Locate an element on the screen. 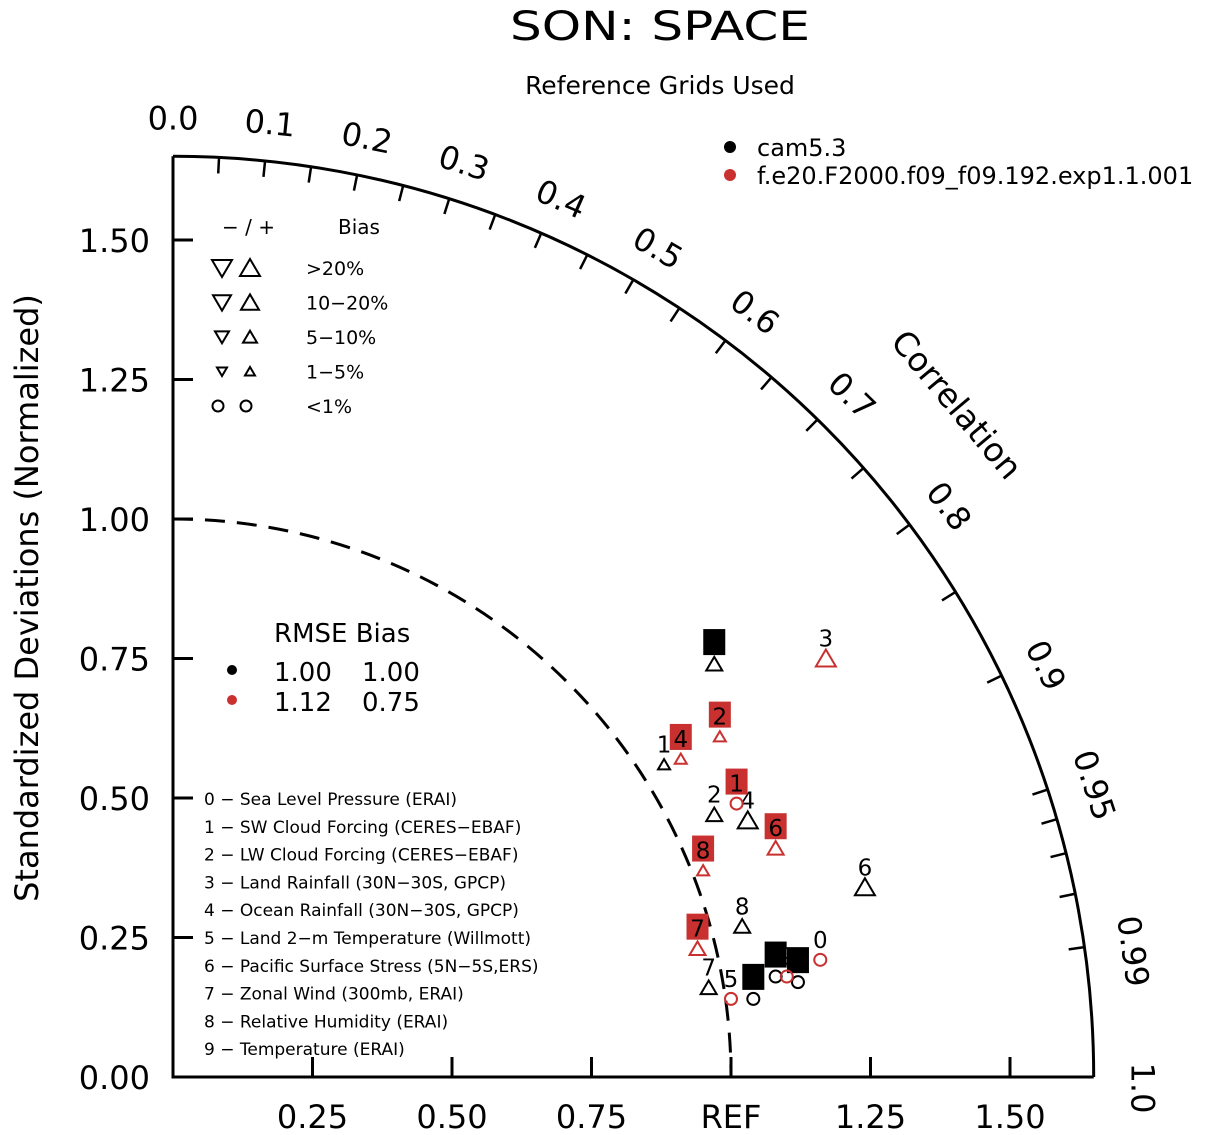 This screenshot has height=1135, width=1223. correlation-tick-label: 0.6 is located at coordinates (755, 312).